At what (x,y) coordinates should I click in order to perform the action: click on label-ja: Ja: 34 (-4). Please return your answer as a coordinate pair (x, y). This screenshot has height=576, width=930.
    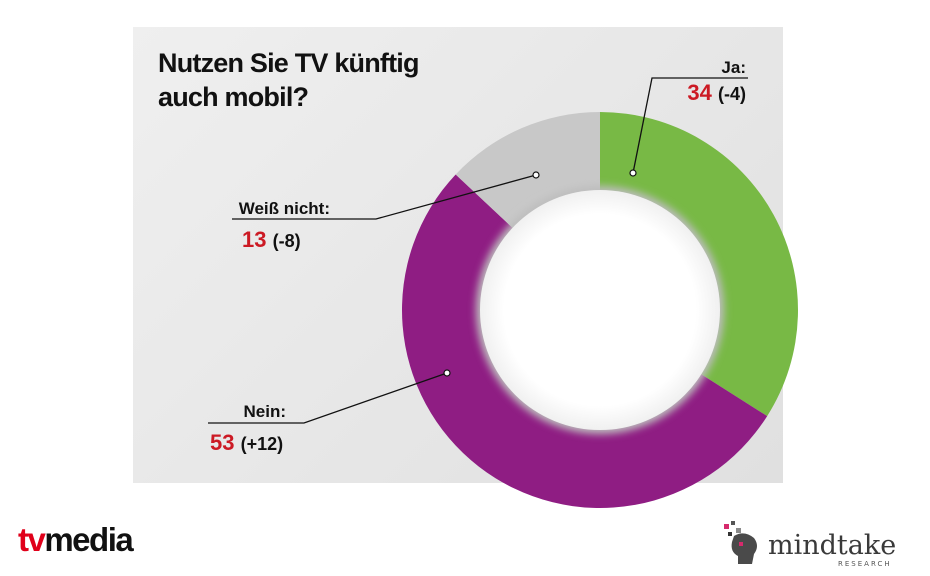
    Looking at the image, I should click on (698, 82).